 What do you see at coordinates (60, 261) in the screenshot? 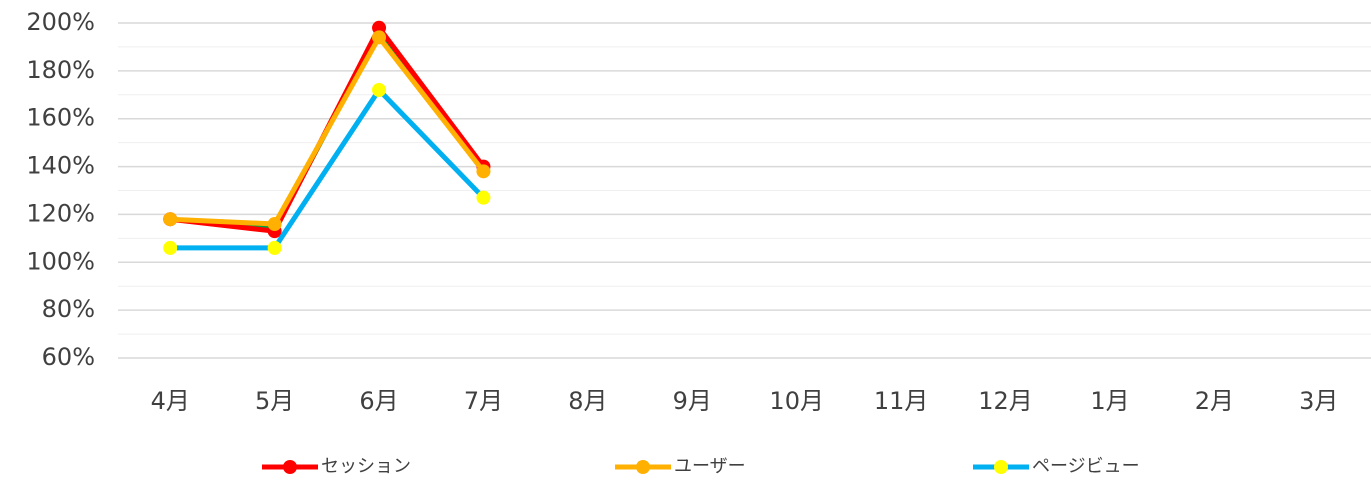
I see `y-tick-label: 100%` at bounding box center [60, 261].